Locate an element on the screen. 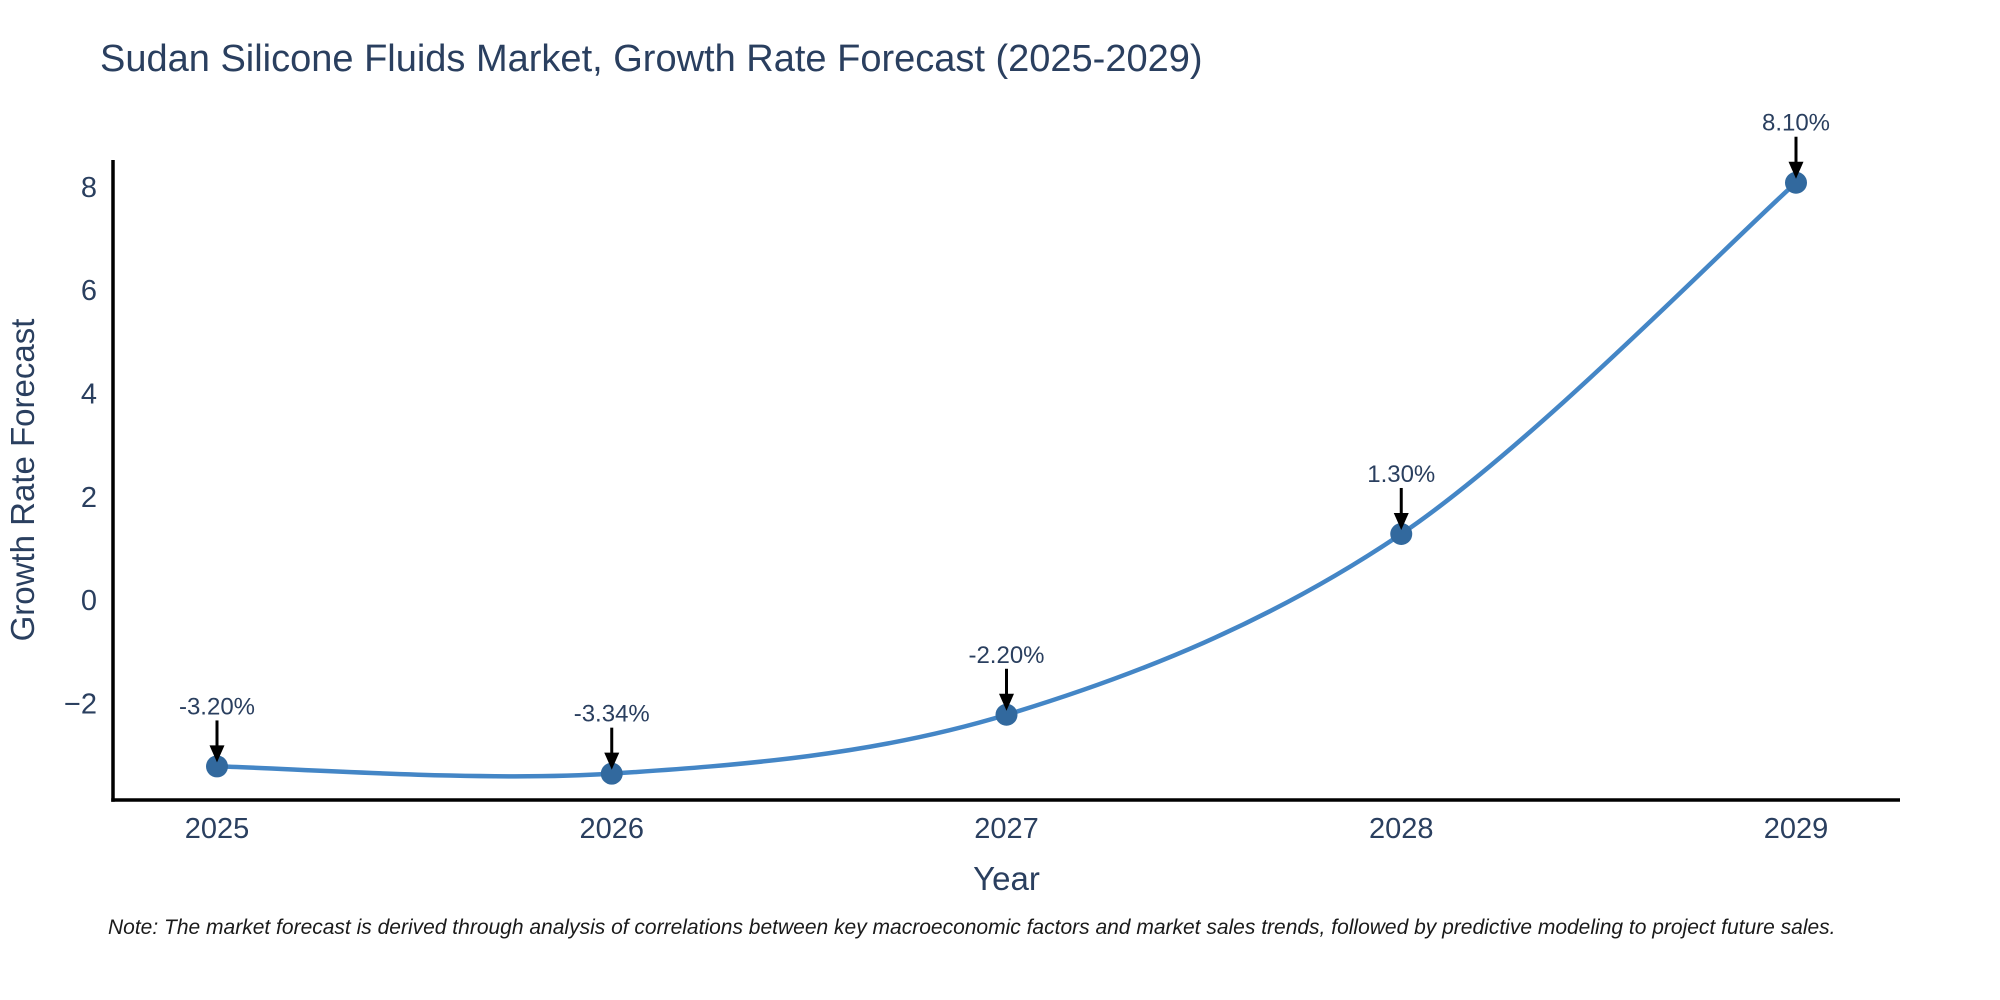  y-tick-label: 4 is located at coordinates (89, 395).